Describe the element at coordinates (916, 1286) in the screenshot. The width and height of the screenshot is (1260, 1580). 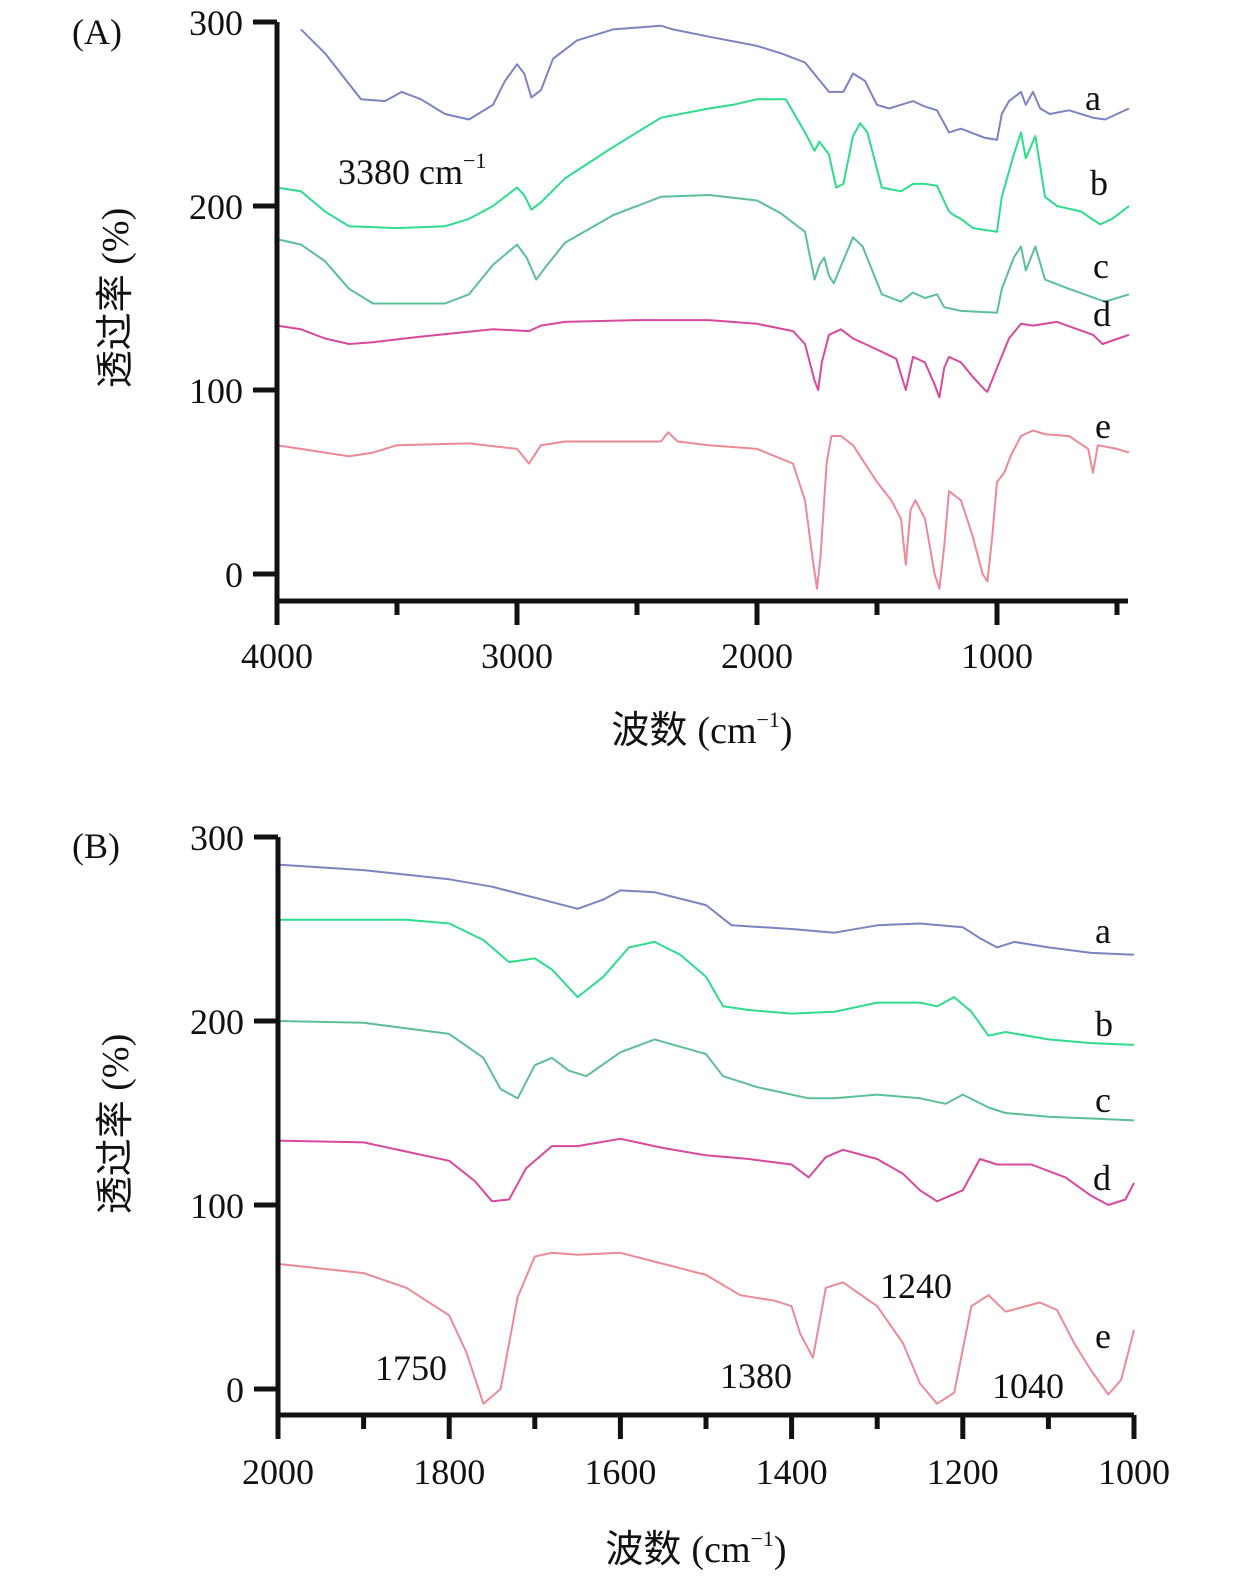
I see `peak-annotation: 1240` at that location.